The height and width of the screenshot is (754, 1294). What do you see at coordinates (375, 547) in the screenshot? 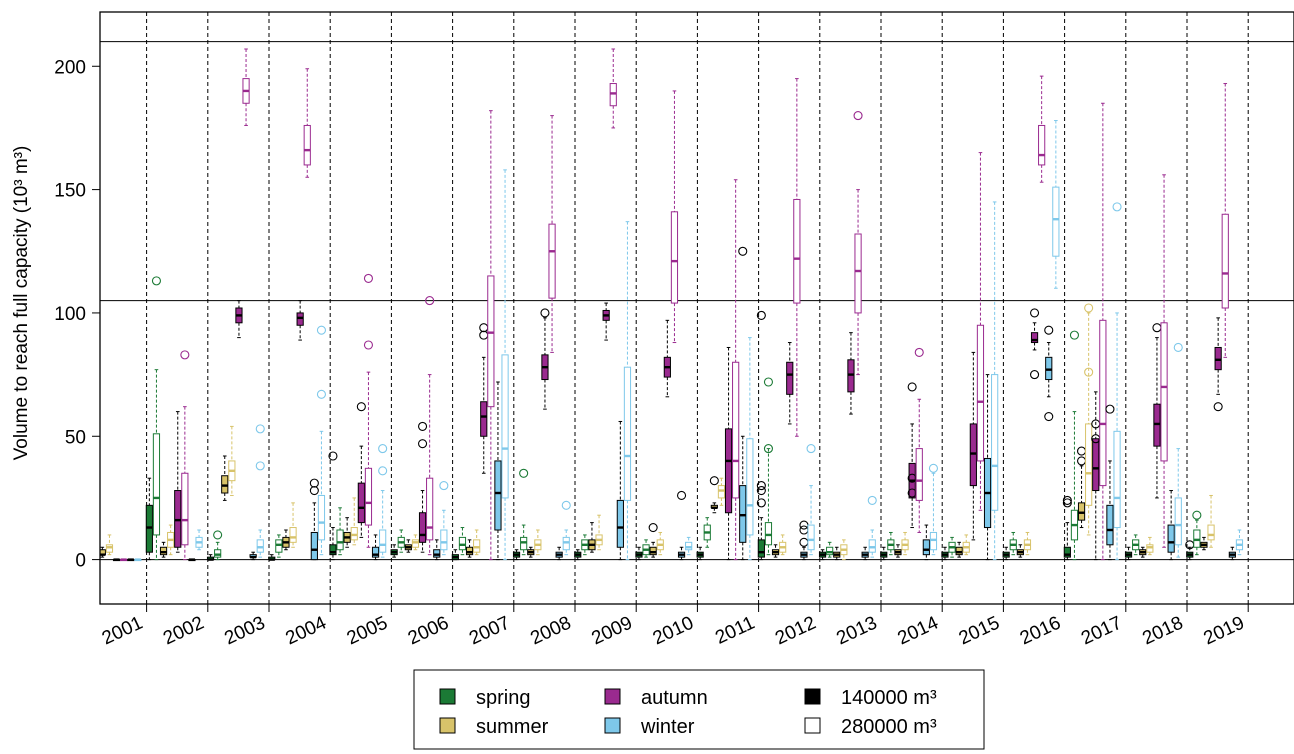
I see `box-winter-140k-2005` at bounding box center [375, 547].